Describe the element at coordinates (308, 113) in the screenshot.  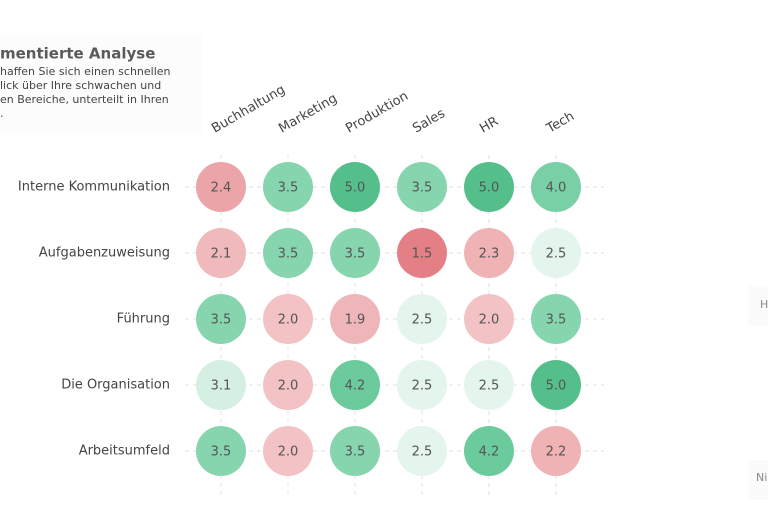
I see `column-label: Marketing` at that location.